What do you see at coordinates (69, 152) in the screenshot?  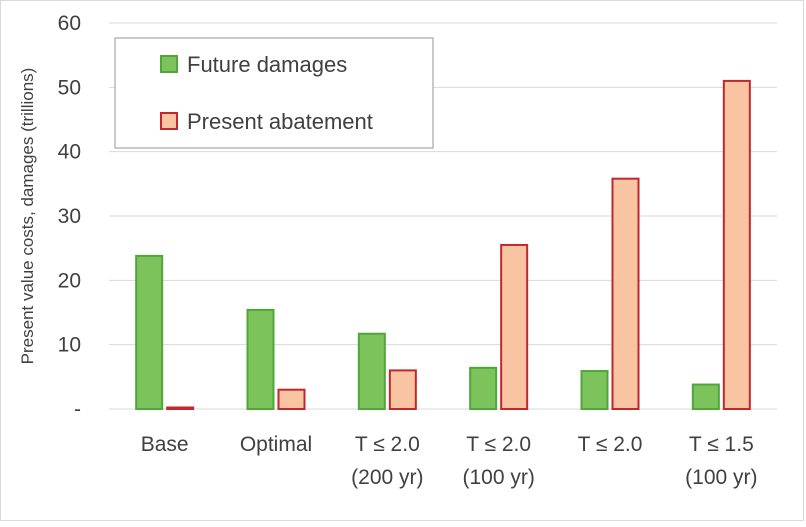 I see `y-tick-label: 40` at bounding box center [69, 152].